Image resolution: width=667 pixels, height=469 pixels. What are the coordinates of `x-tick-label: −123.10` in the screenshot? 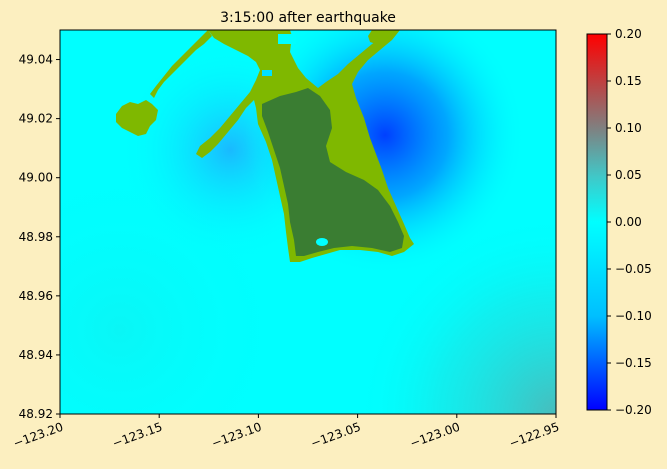 It's located at (237, 435).